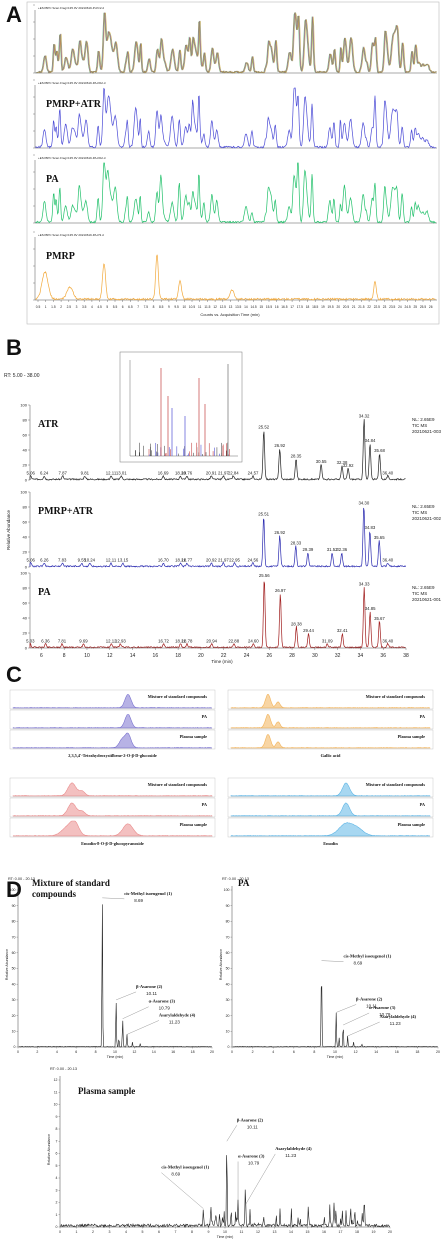 The width and height of the screenshot is (443, 1242). Describe the element at coordinates (295, 542) in the screenshot. I see `trace-b-peak-label: 28.33` at that location.